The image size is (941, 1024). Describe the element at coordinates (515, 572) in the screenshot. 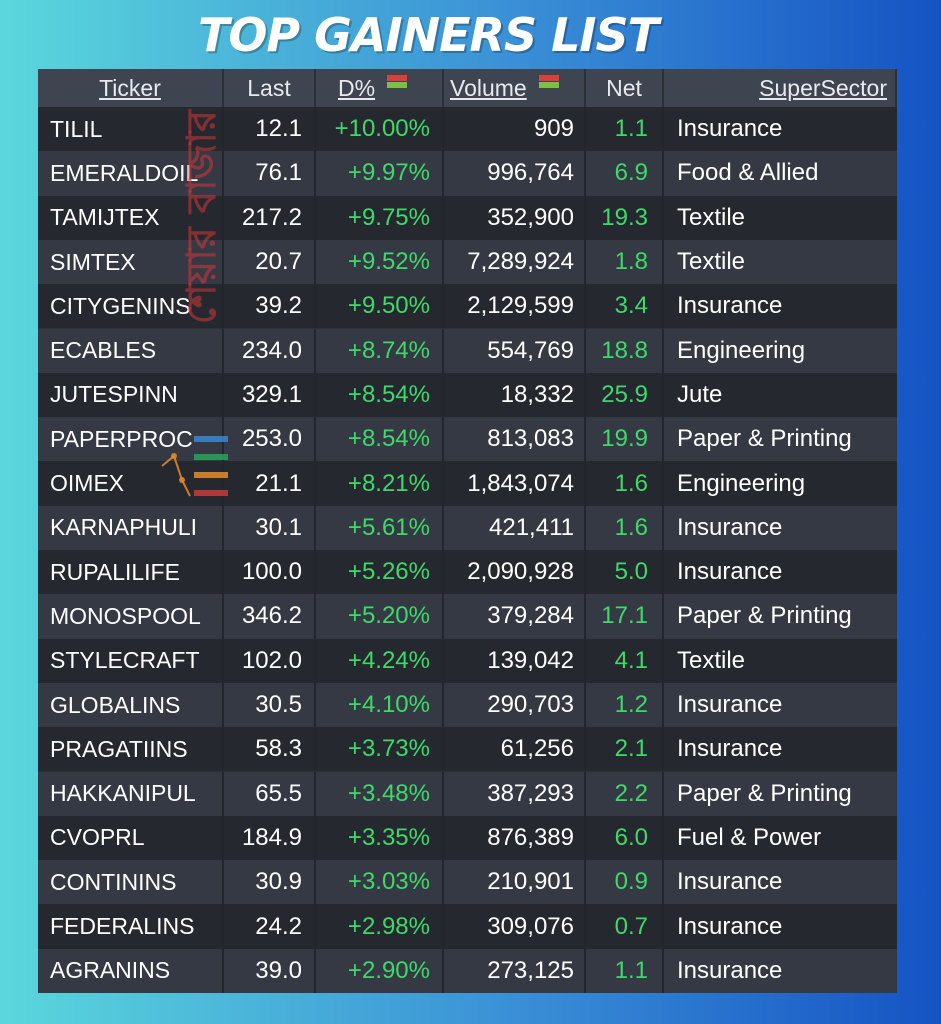

I see `cell-volume: 2,090,928` at that location.